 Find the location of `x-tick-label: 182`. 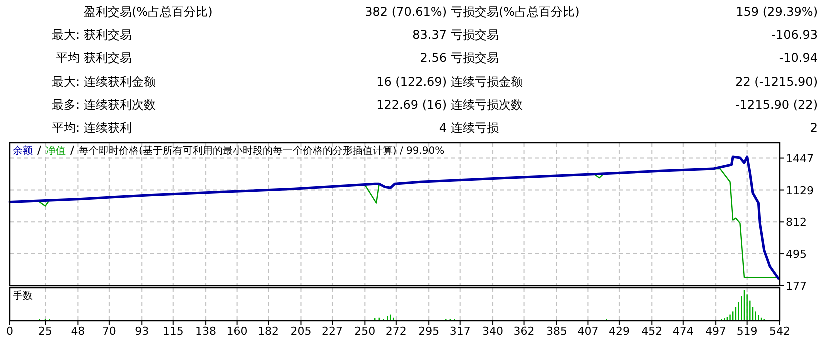

x-tick-label: 182 is located at coordinates (269, 331).